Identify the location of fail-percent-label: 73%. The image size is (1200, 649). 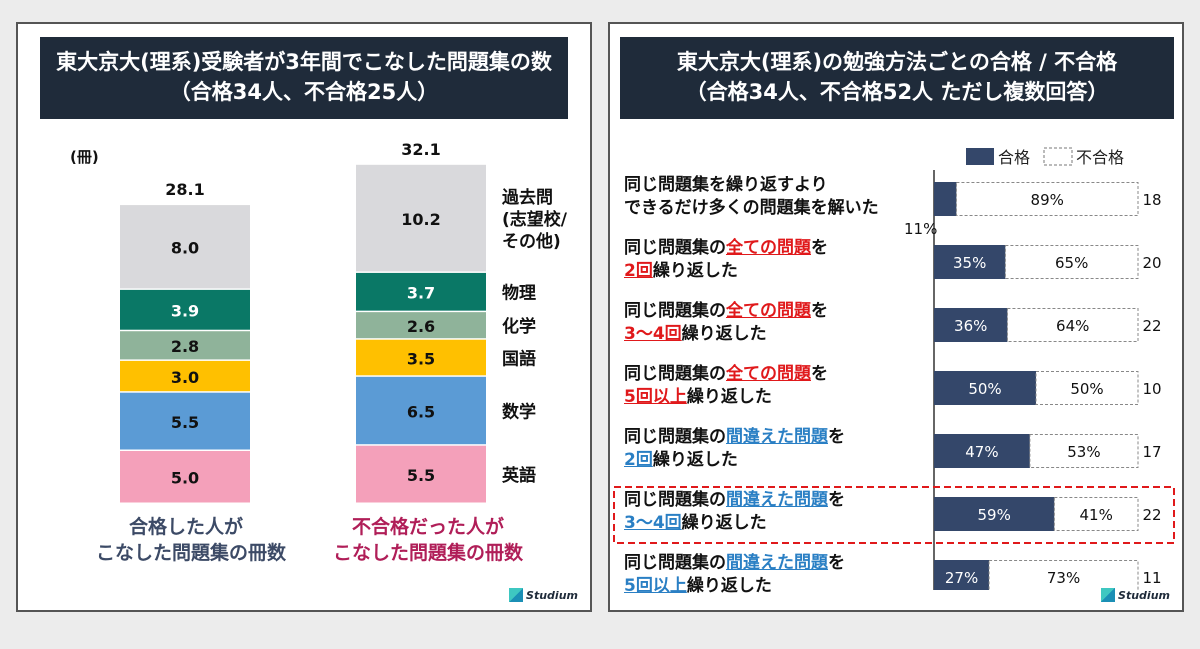
(1063, 578).